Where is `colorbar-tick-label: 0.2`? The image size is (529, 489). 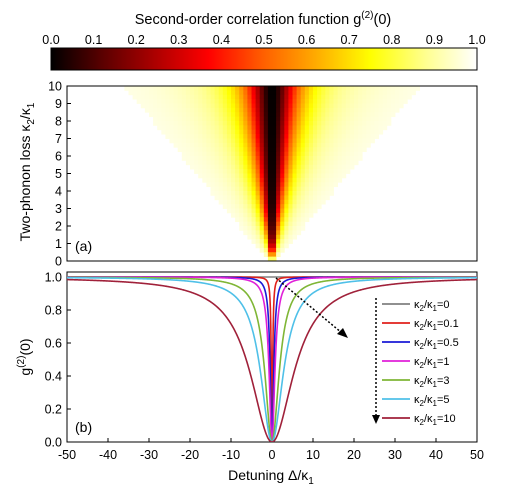
colorbar-tick-label: 0.2 is located at coordinates (136, 40).